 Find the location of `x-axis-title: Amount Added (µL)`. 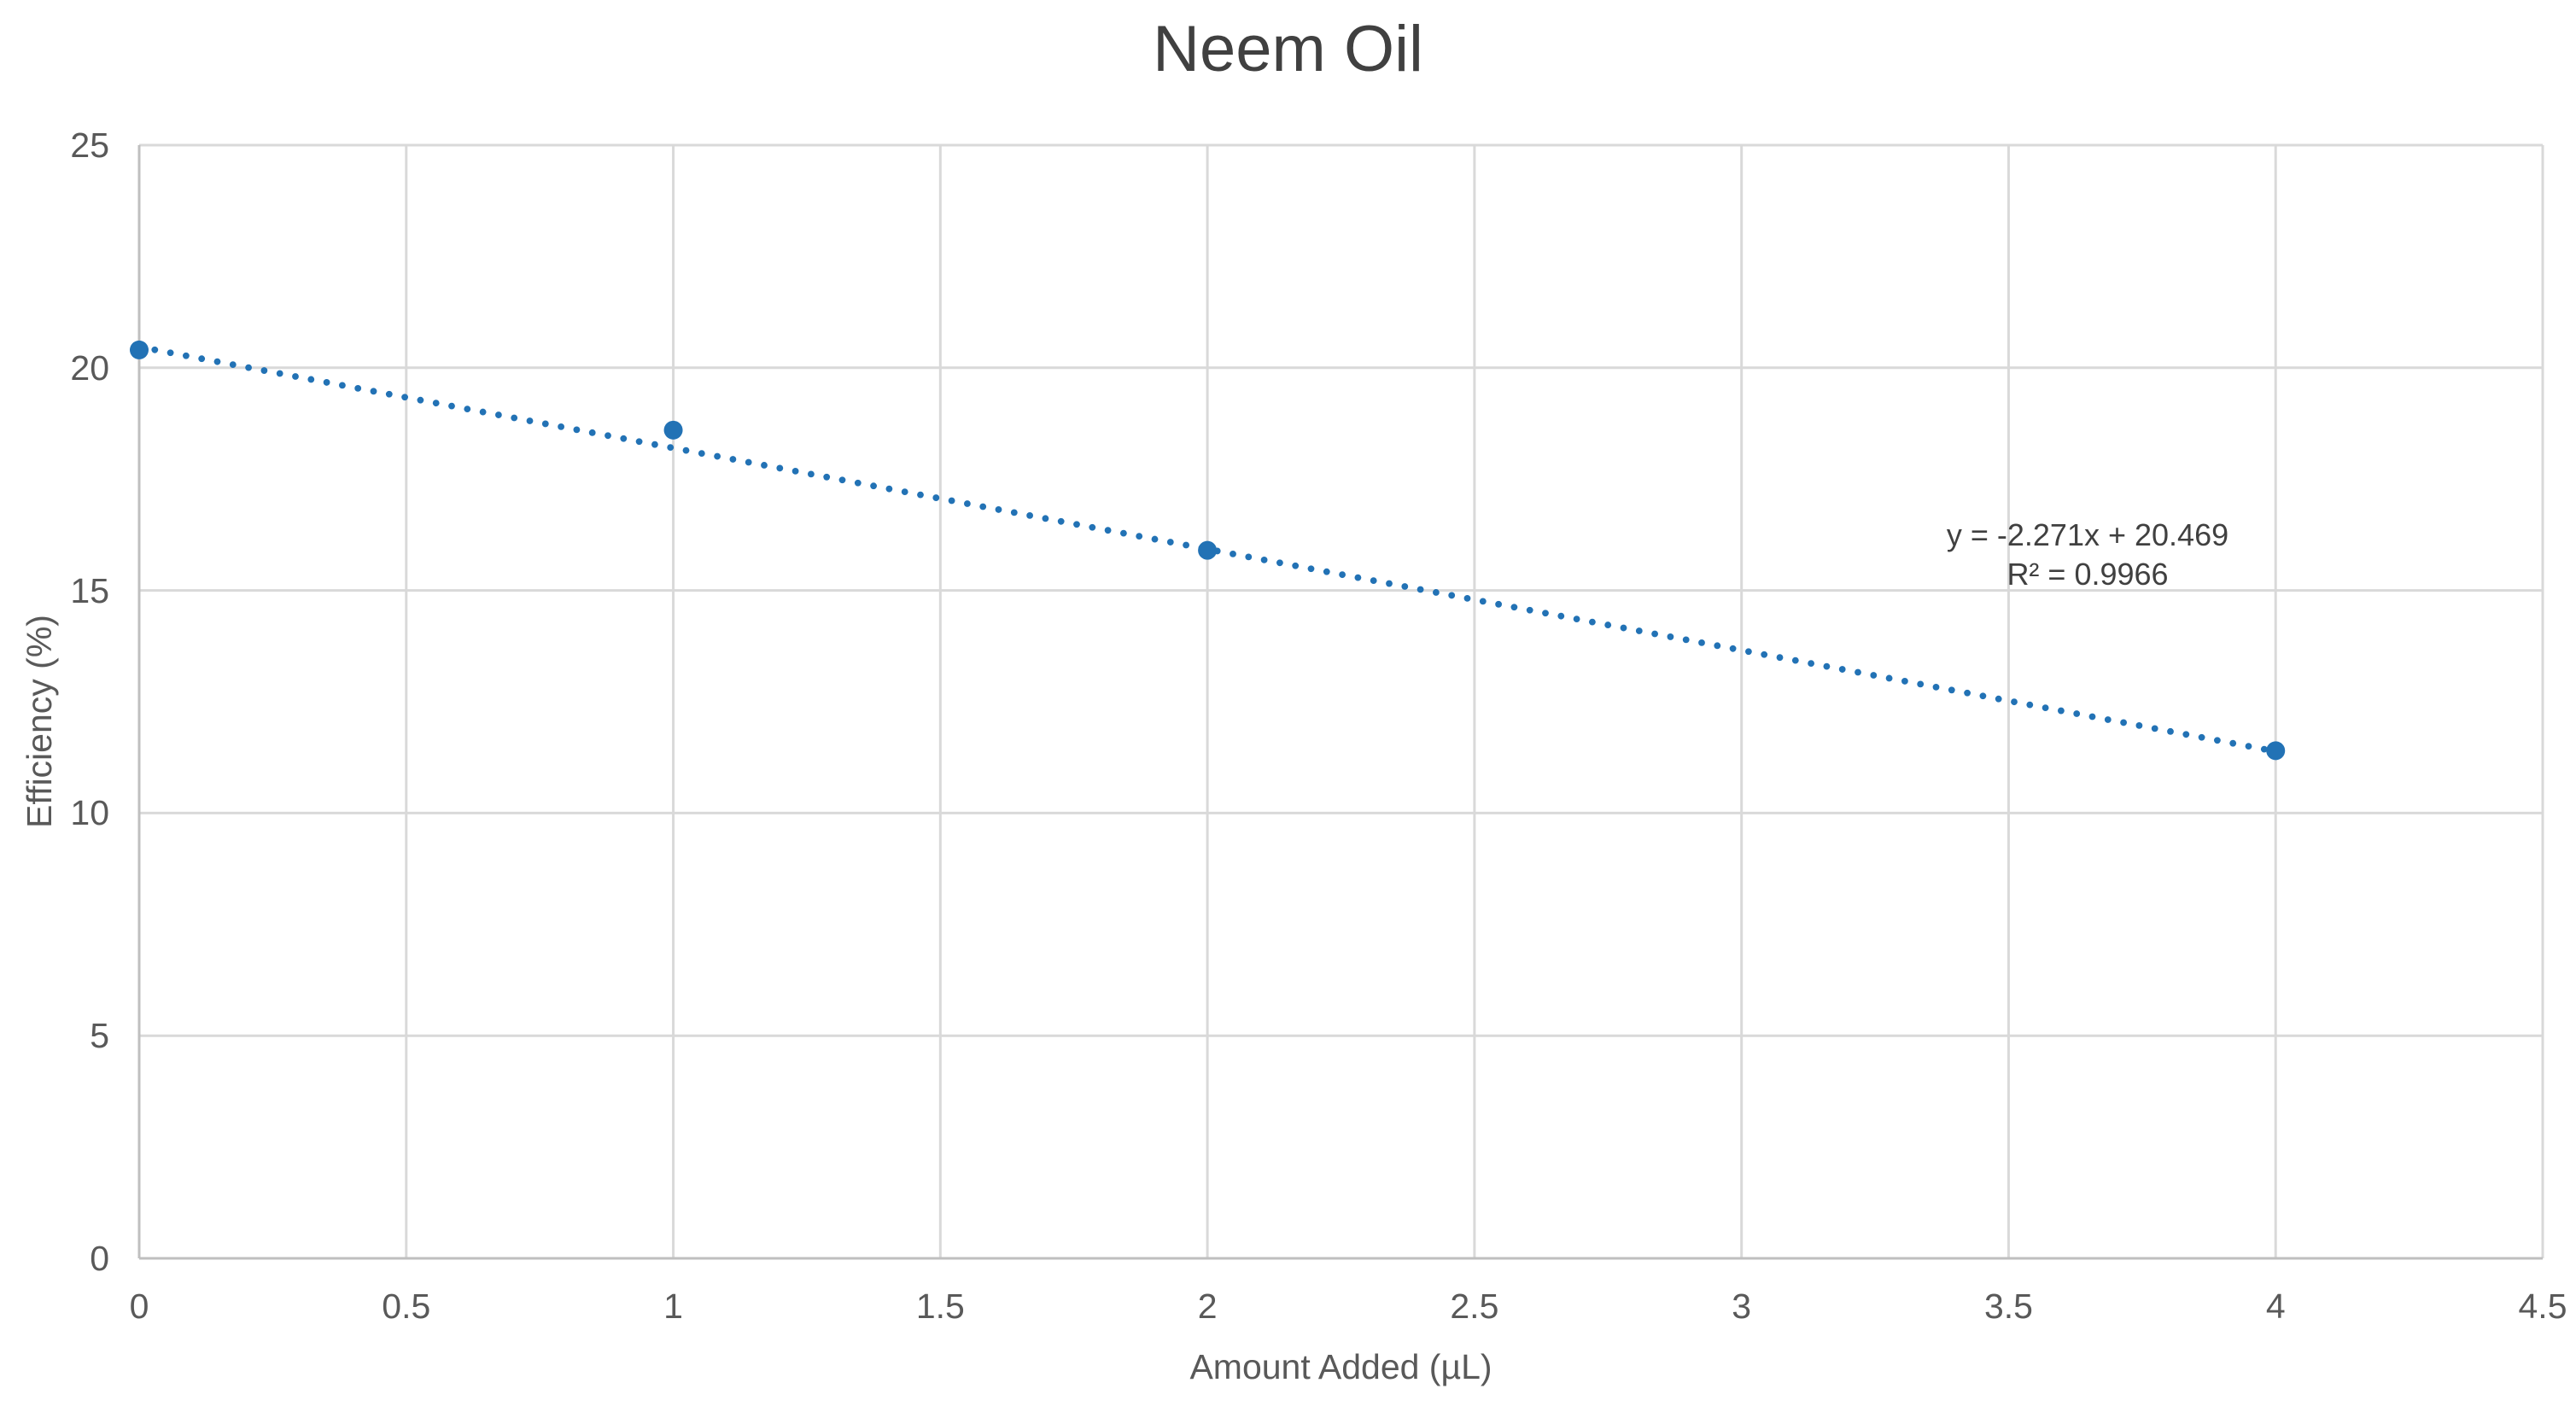

x-axis-title: Amount Added (µL) is located at coordinates (1340, 1366).